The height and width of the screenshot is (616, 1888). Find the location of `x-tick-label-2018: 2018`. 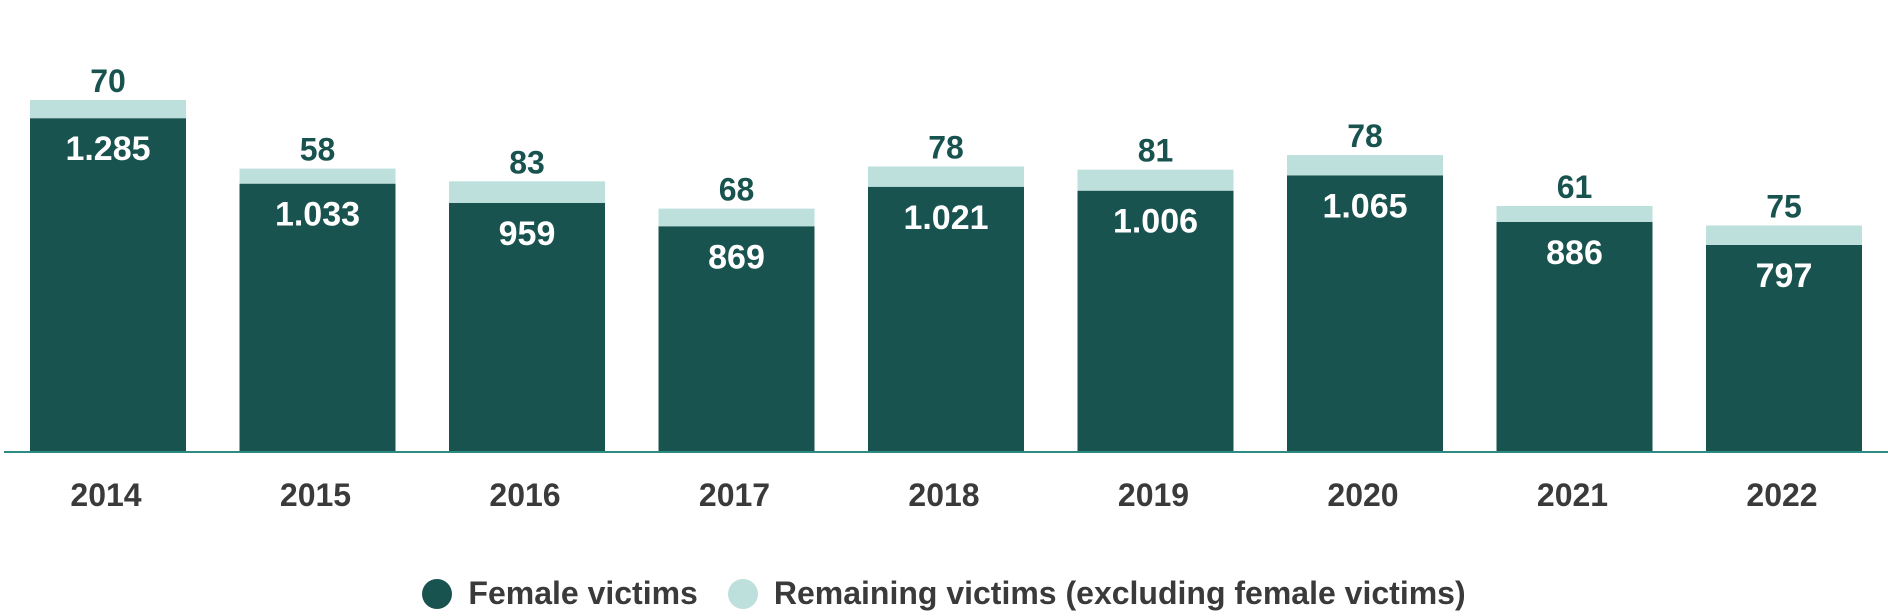

x-tick-label-2018: 2018 is located at coordinates (943, 495).